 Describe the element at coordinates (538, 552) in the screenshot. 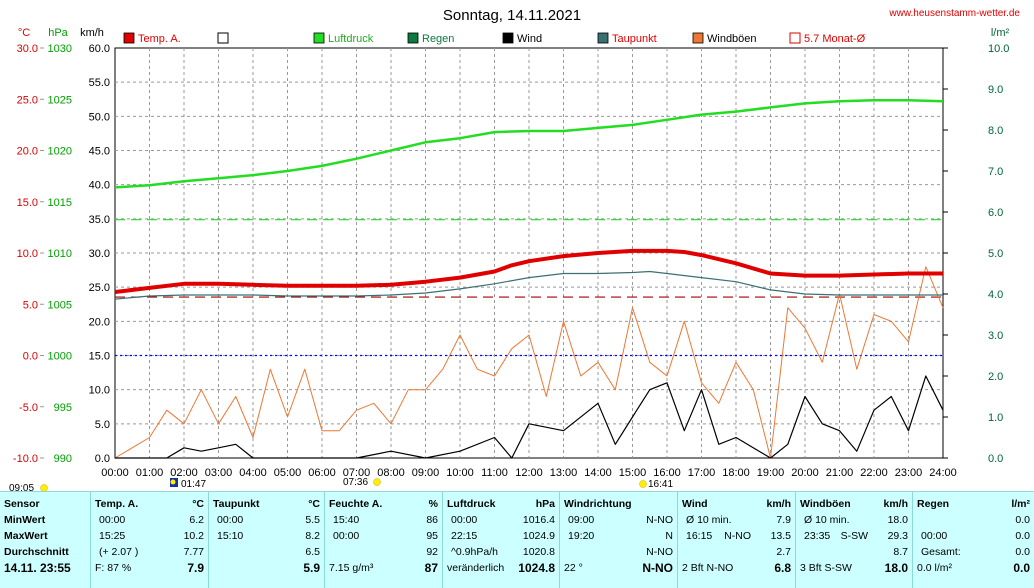

I see `stats-press-value: 1020.8` at that location.